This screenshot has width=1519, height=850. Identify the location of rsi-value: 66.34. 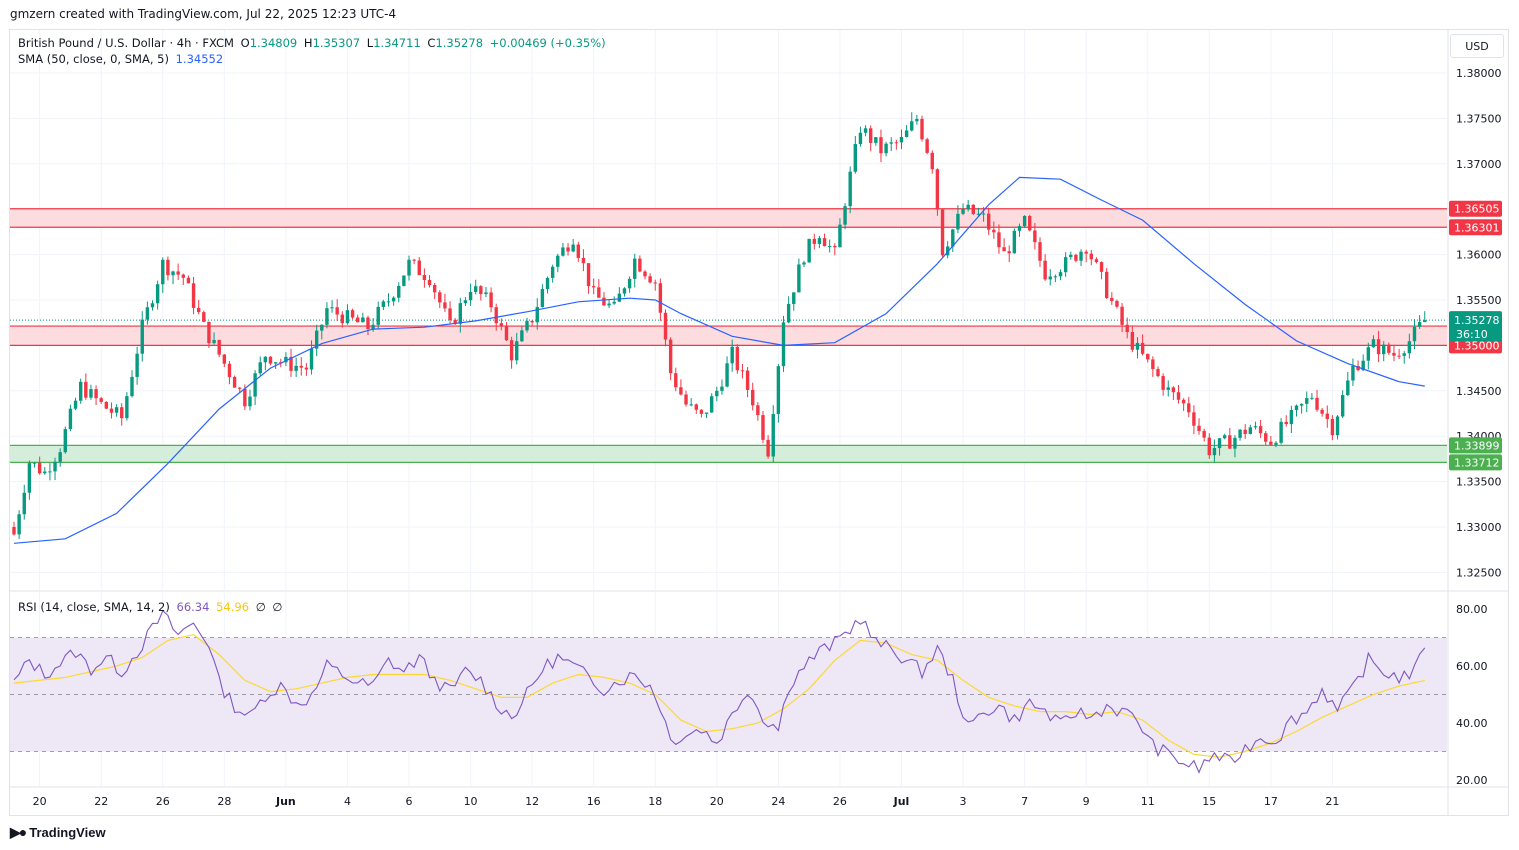
(193, 607).